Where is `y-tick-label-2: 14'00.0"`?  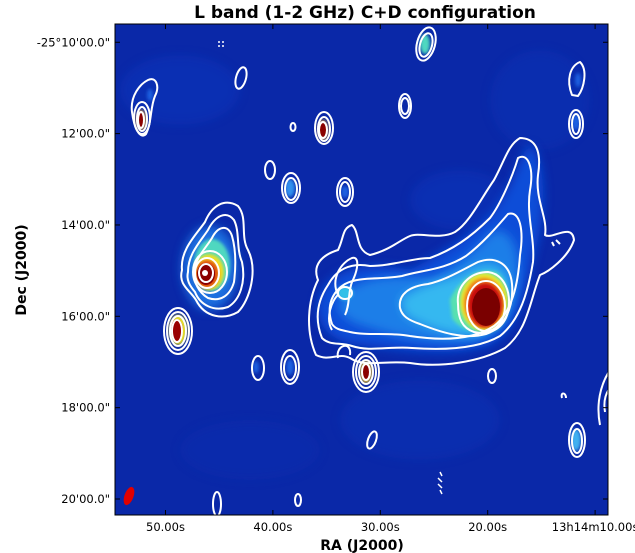 y-tick-label-2: 14'00.0" is located at coordinates (85, 225).